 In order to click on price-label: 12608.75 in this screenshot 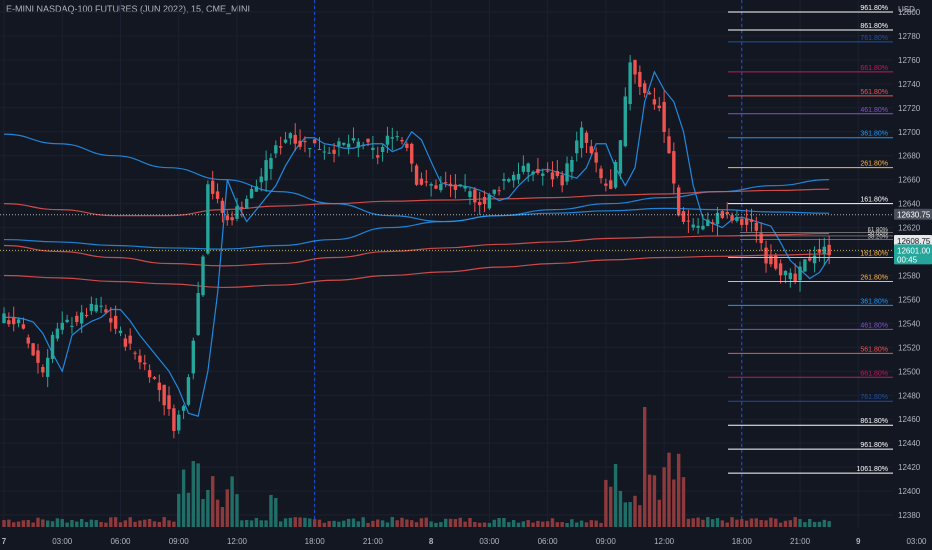, I will do `click(914, 241)`.